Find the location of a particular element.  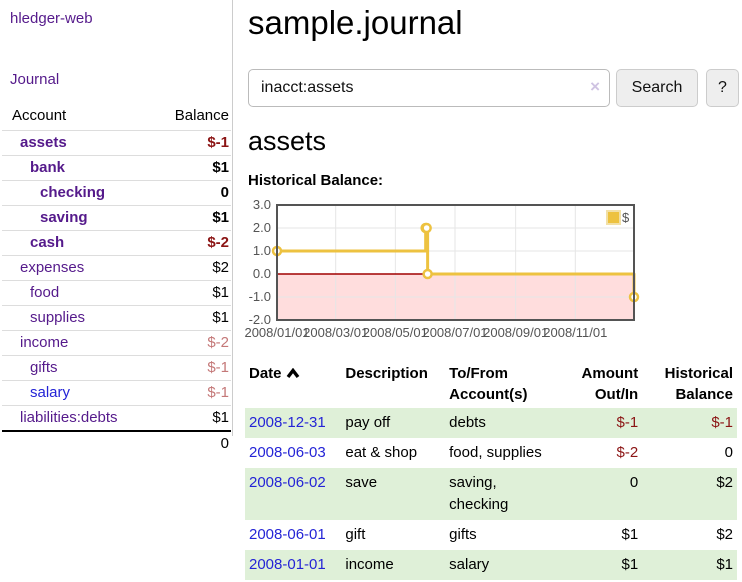

search-bar: × Search ? is located at coordinates (495, 88).